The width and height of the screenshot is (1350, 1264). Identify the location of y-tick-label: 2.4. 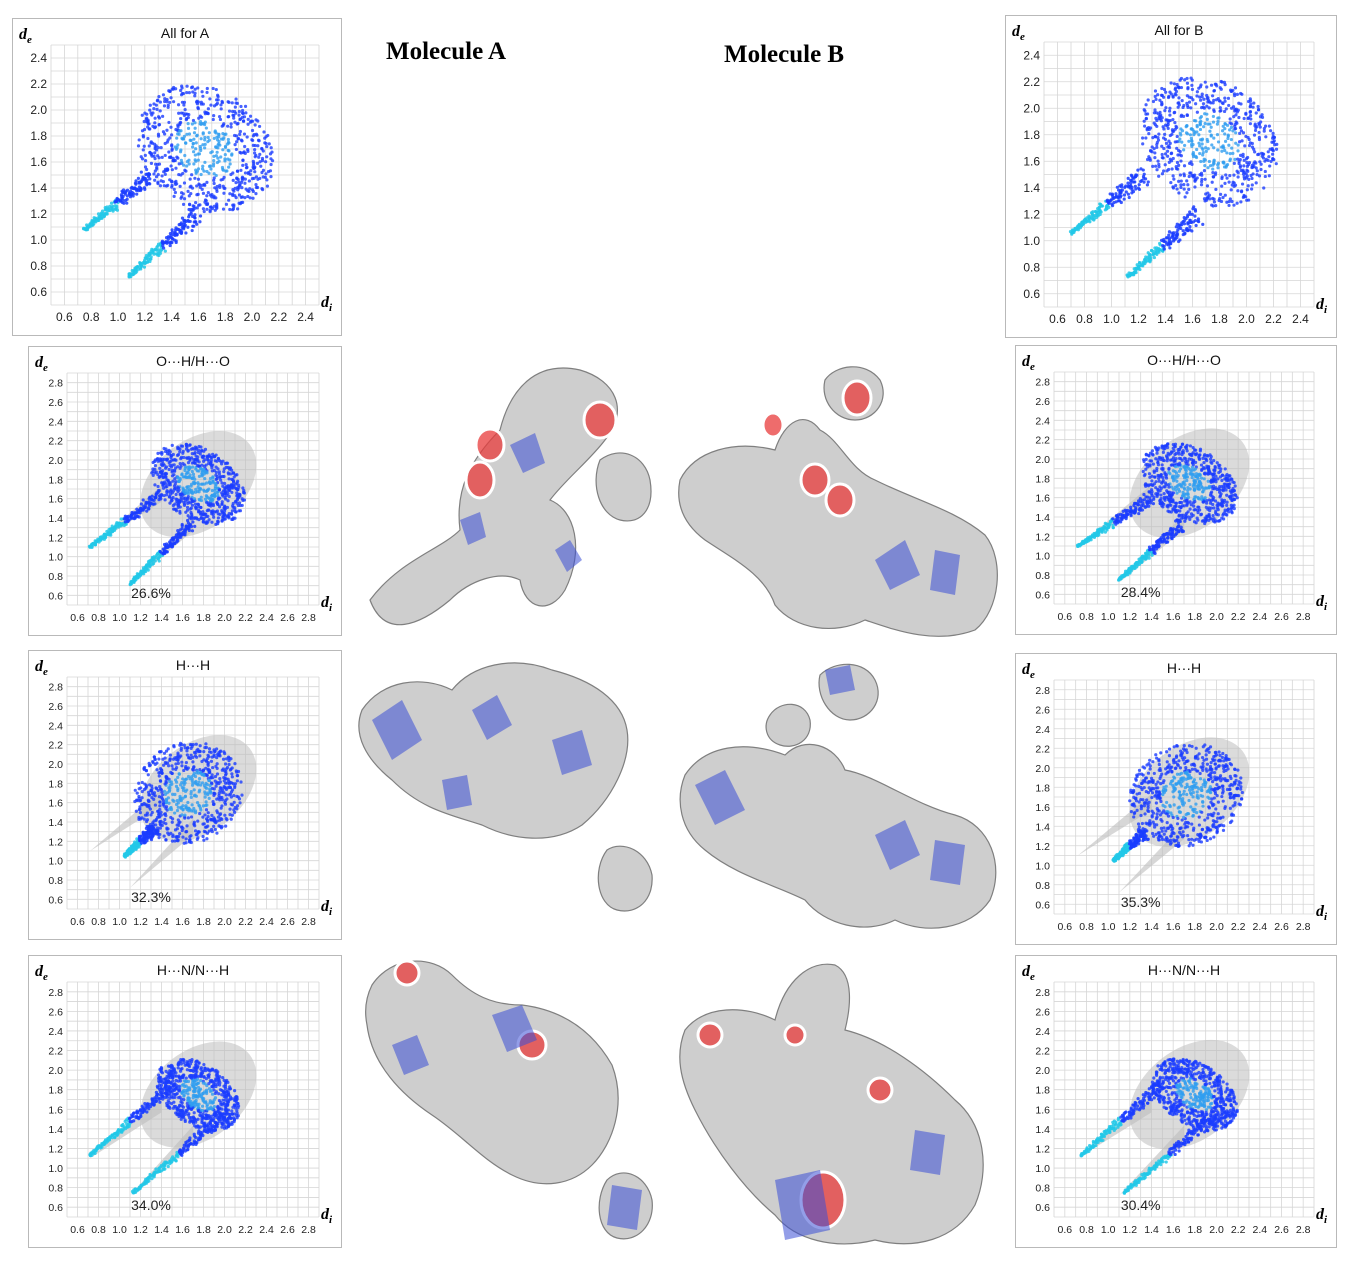
(1042, 421).